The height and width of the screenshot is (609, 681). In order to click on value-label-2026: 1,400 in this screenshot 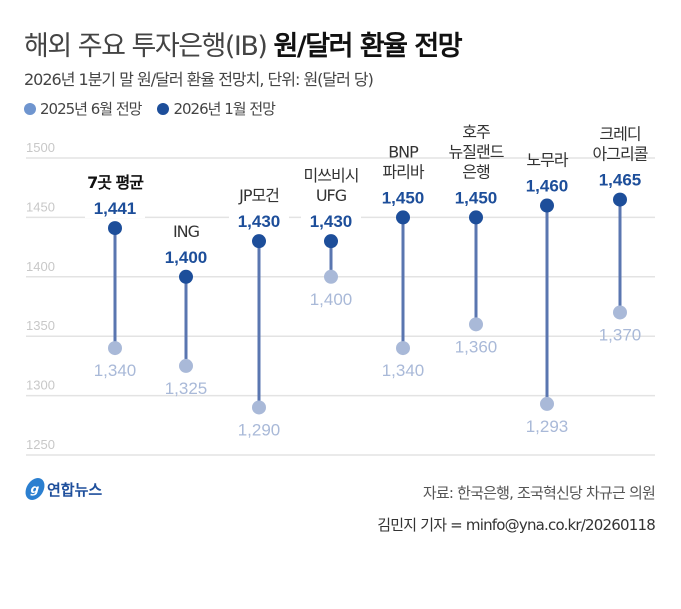, I will do `click(186, 257)`.